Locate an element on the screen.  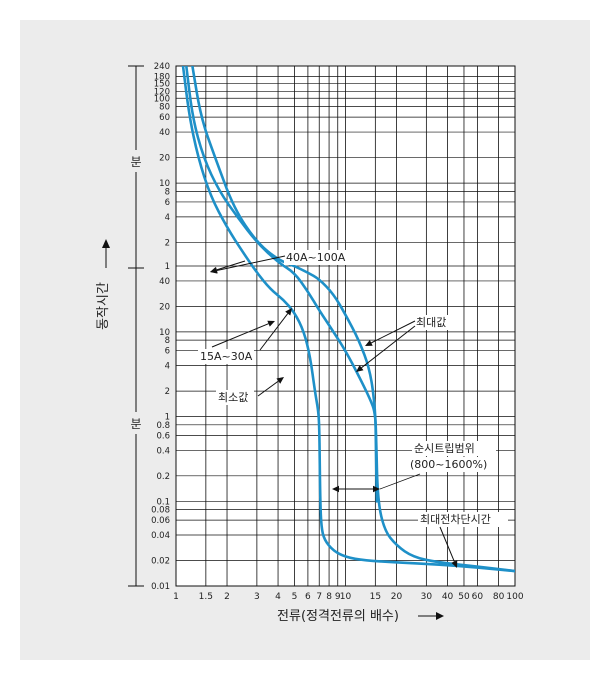
y-tick-label: 60 is located at coordinates (164, 118).